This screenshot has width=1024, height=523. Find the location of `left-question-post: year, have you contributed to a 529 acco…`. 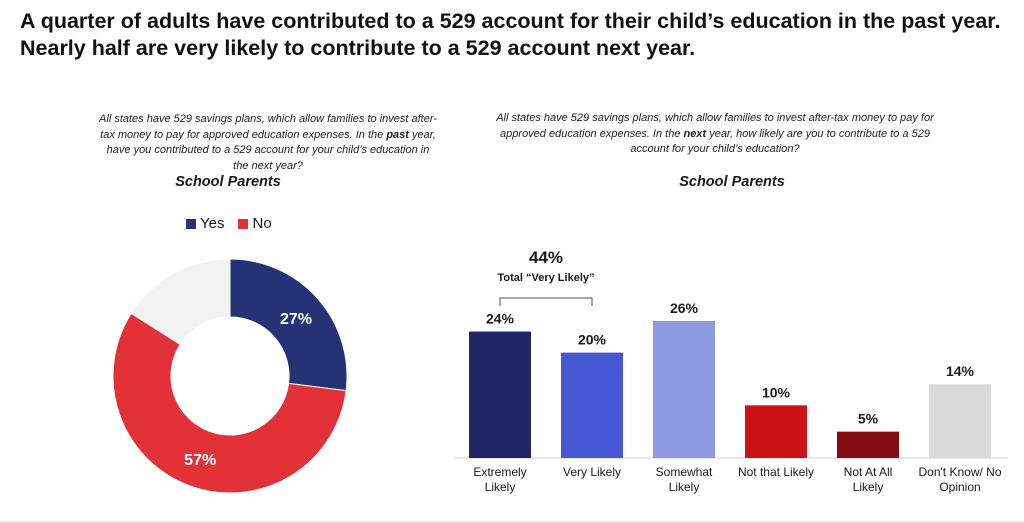

left-question-post: year, have you contributed to a 529 acco… is located at coordinates (271, 150).